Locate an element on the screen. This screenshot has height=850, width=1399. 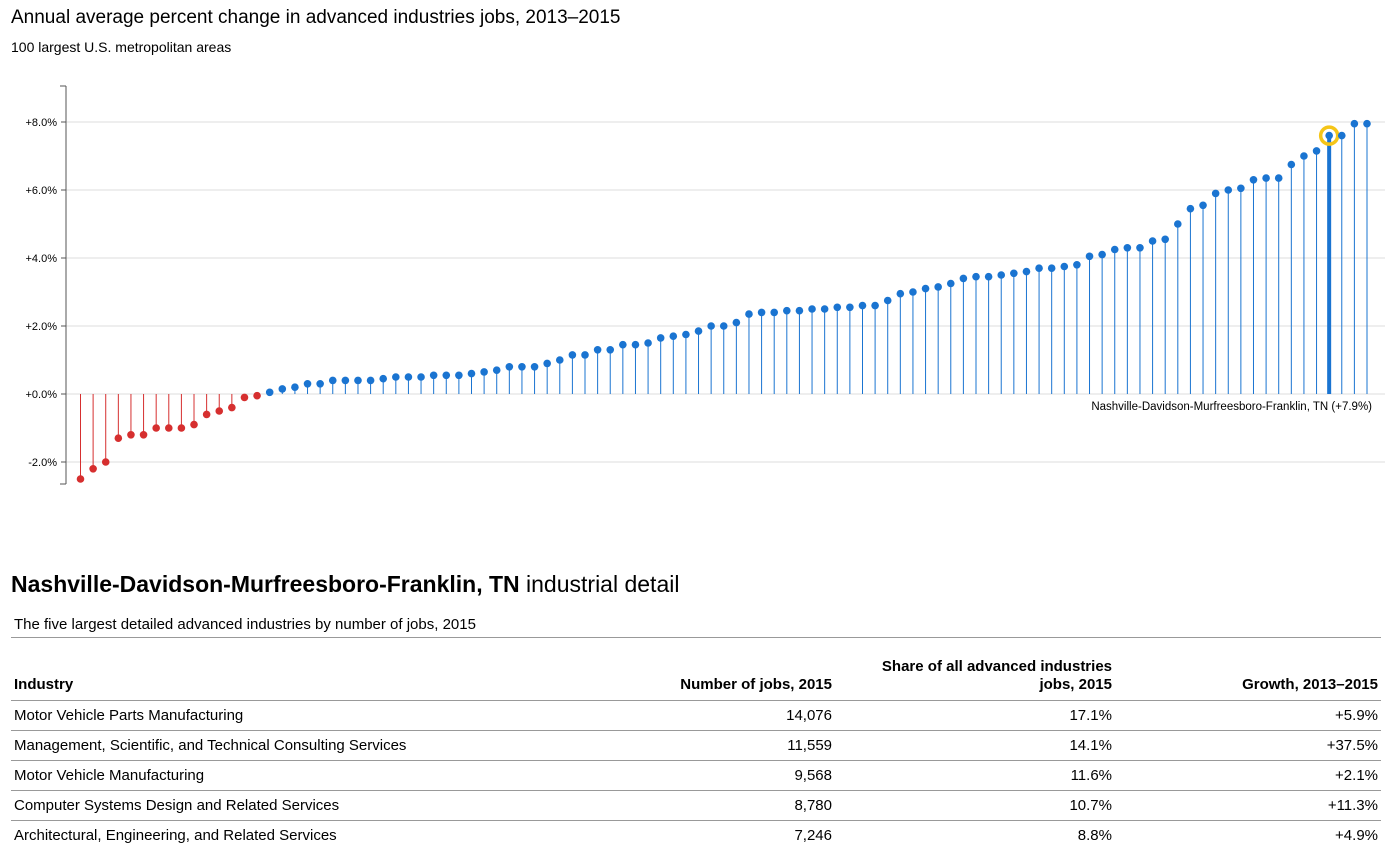
highlight-point is located at coordinates (1329, 135).